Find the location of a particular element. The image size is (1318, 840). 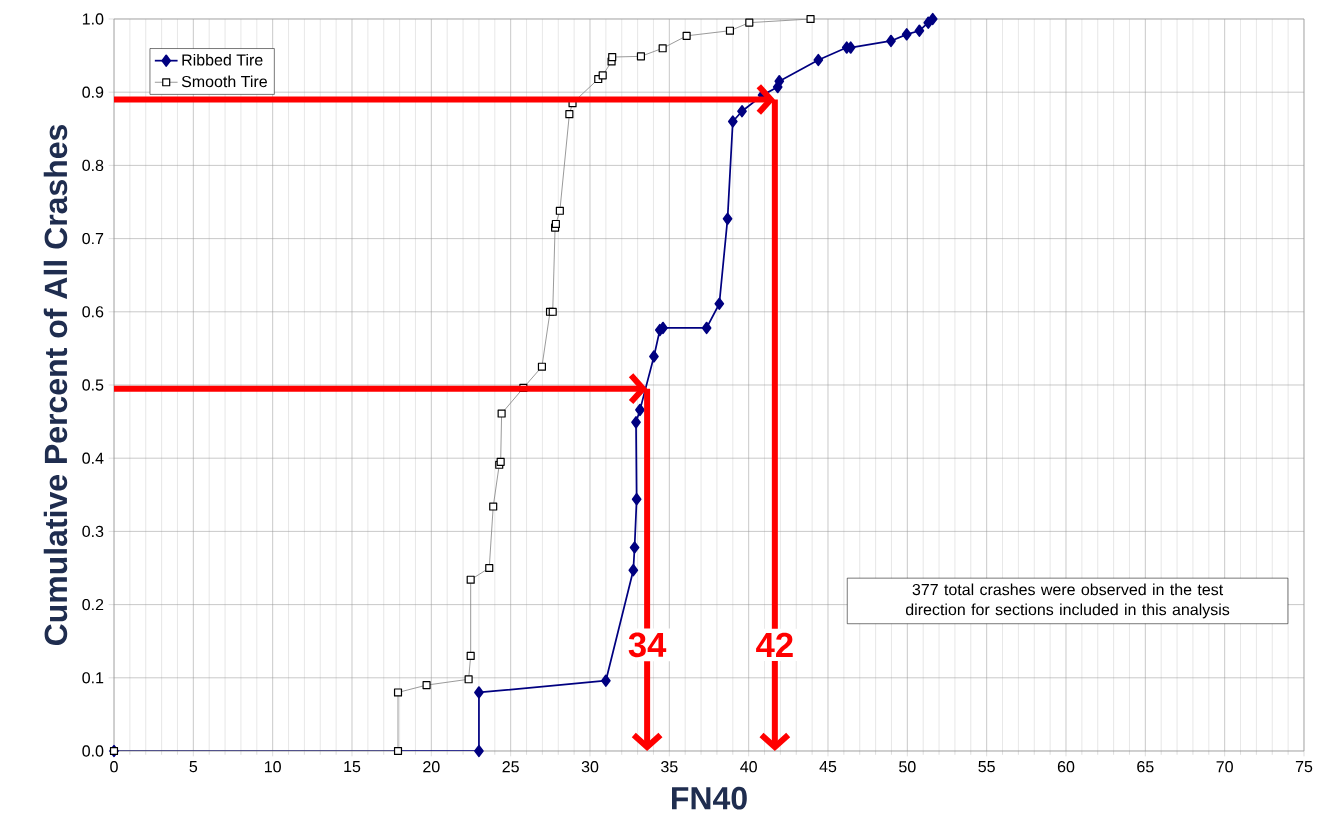

x-tick-label: 40 is located at coordinates (748, 767).